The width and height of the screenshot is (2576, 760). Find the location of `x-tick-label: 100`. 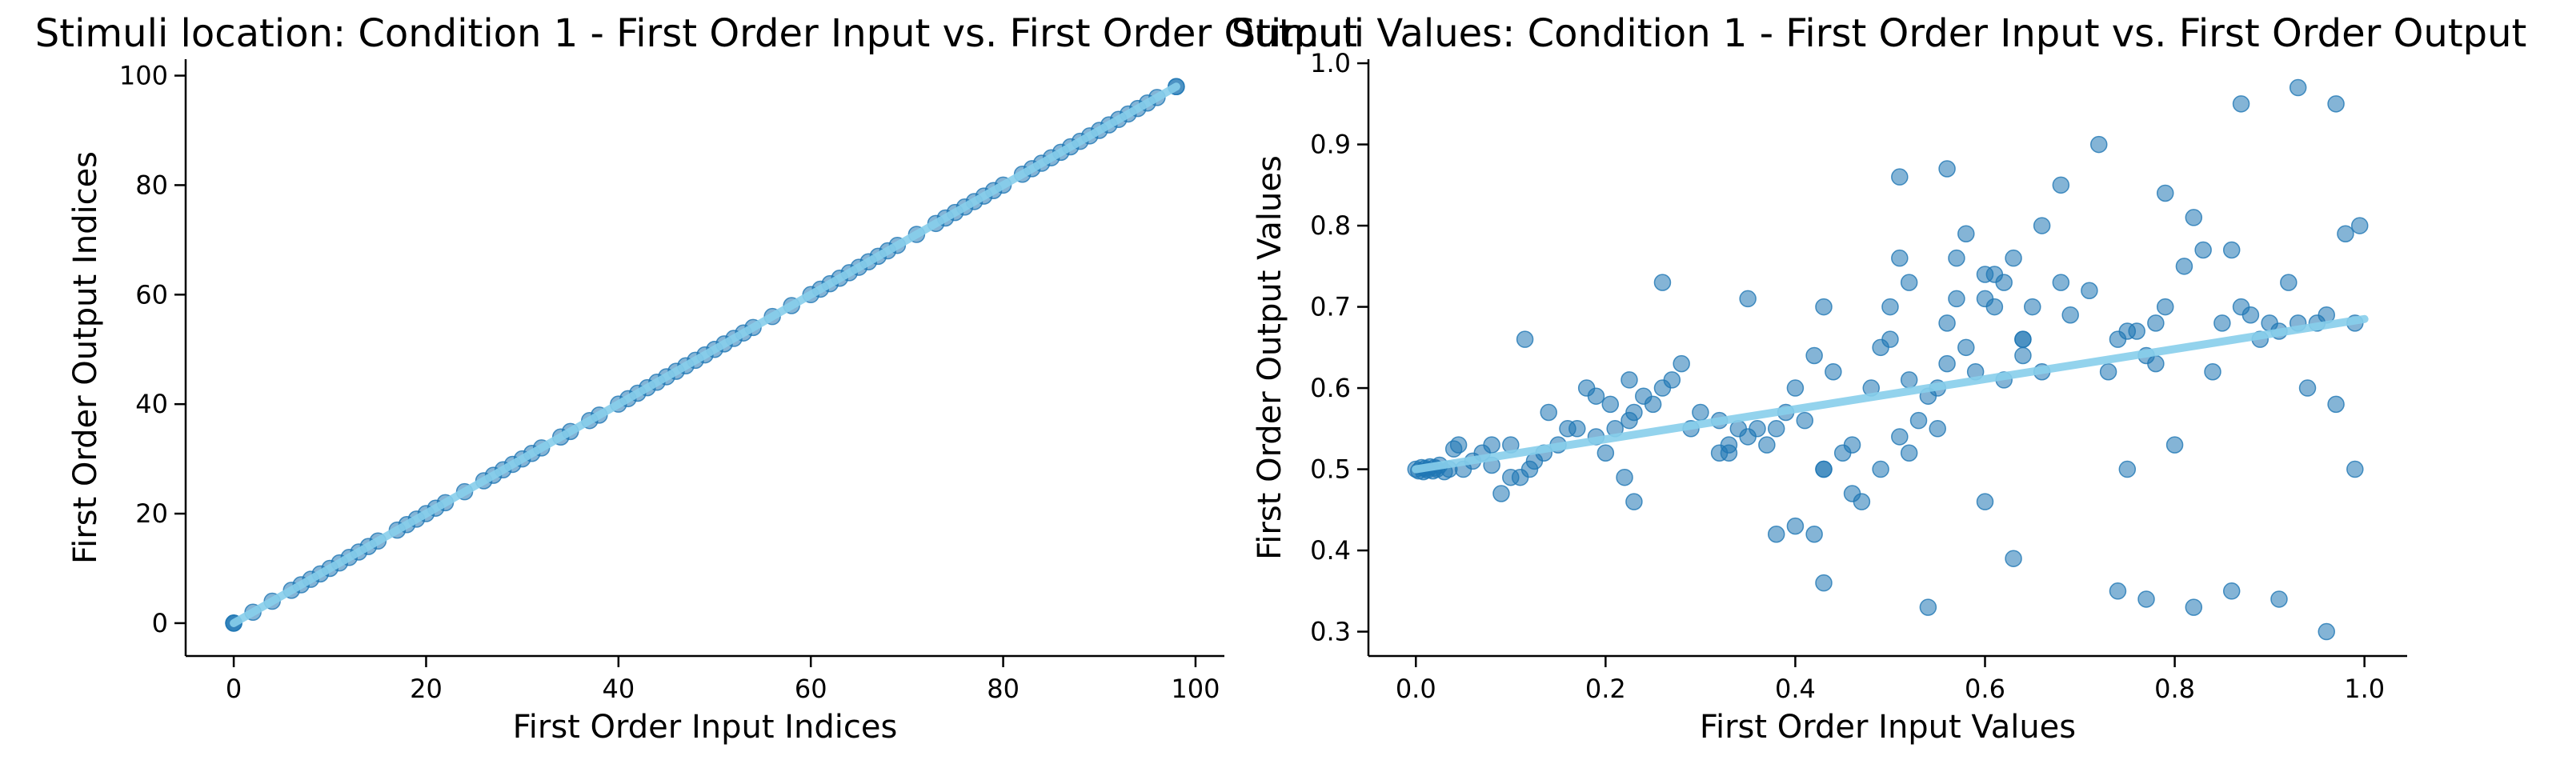

x-tick-label: 100 is located at coordinates (1195, 689).